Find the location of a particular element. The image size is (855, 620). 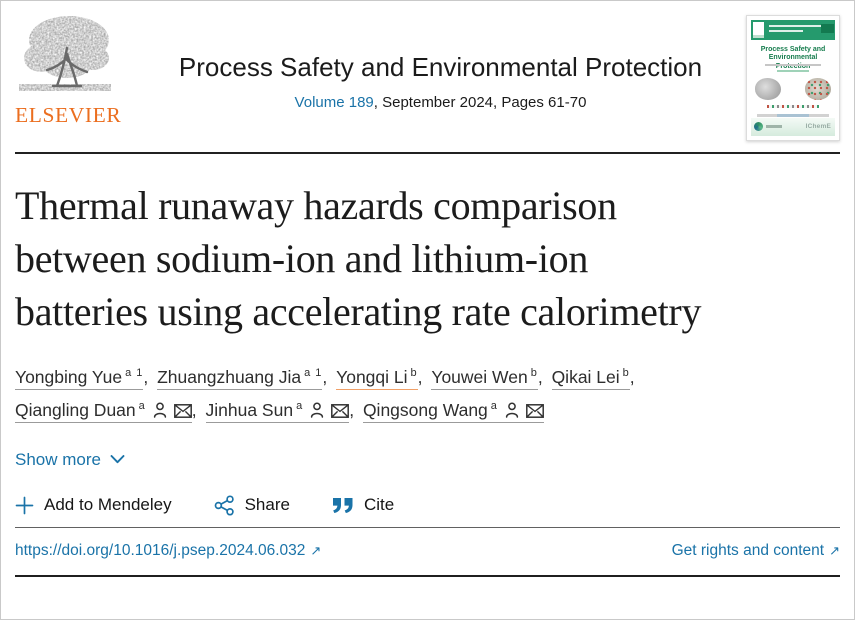

author-link: Jinhua Sun a is located at coordinates (277, 411).